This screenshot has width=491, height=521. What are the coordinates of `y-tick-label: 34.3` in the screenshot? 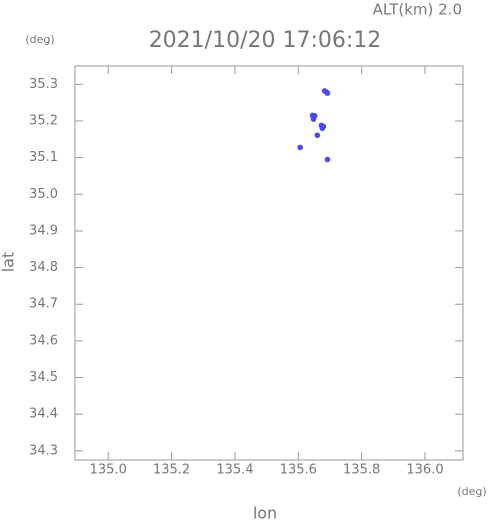 It's located at (43, 450).